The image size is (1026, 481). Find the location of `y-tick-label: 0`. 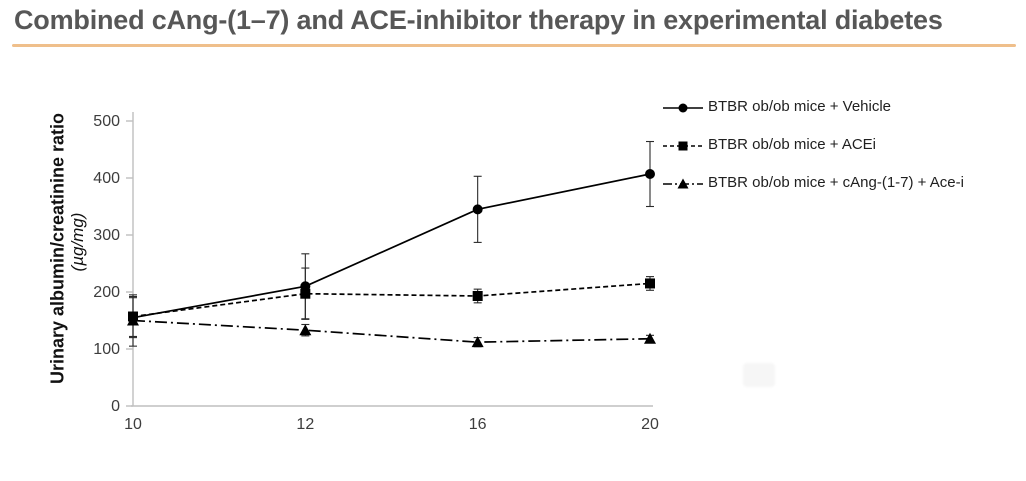

y-tick-label: 0 is located at coordinates (115, 406).